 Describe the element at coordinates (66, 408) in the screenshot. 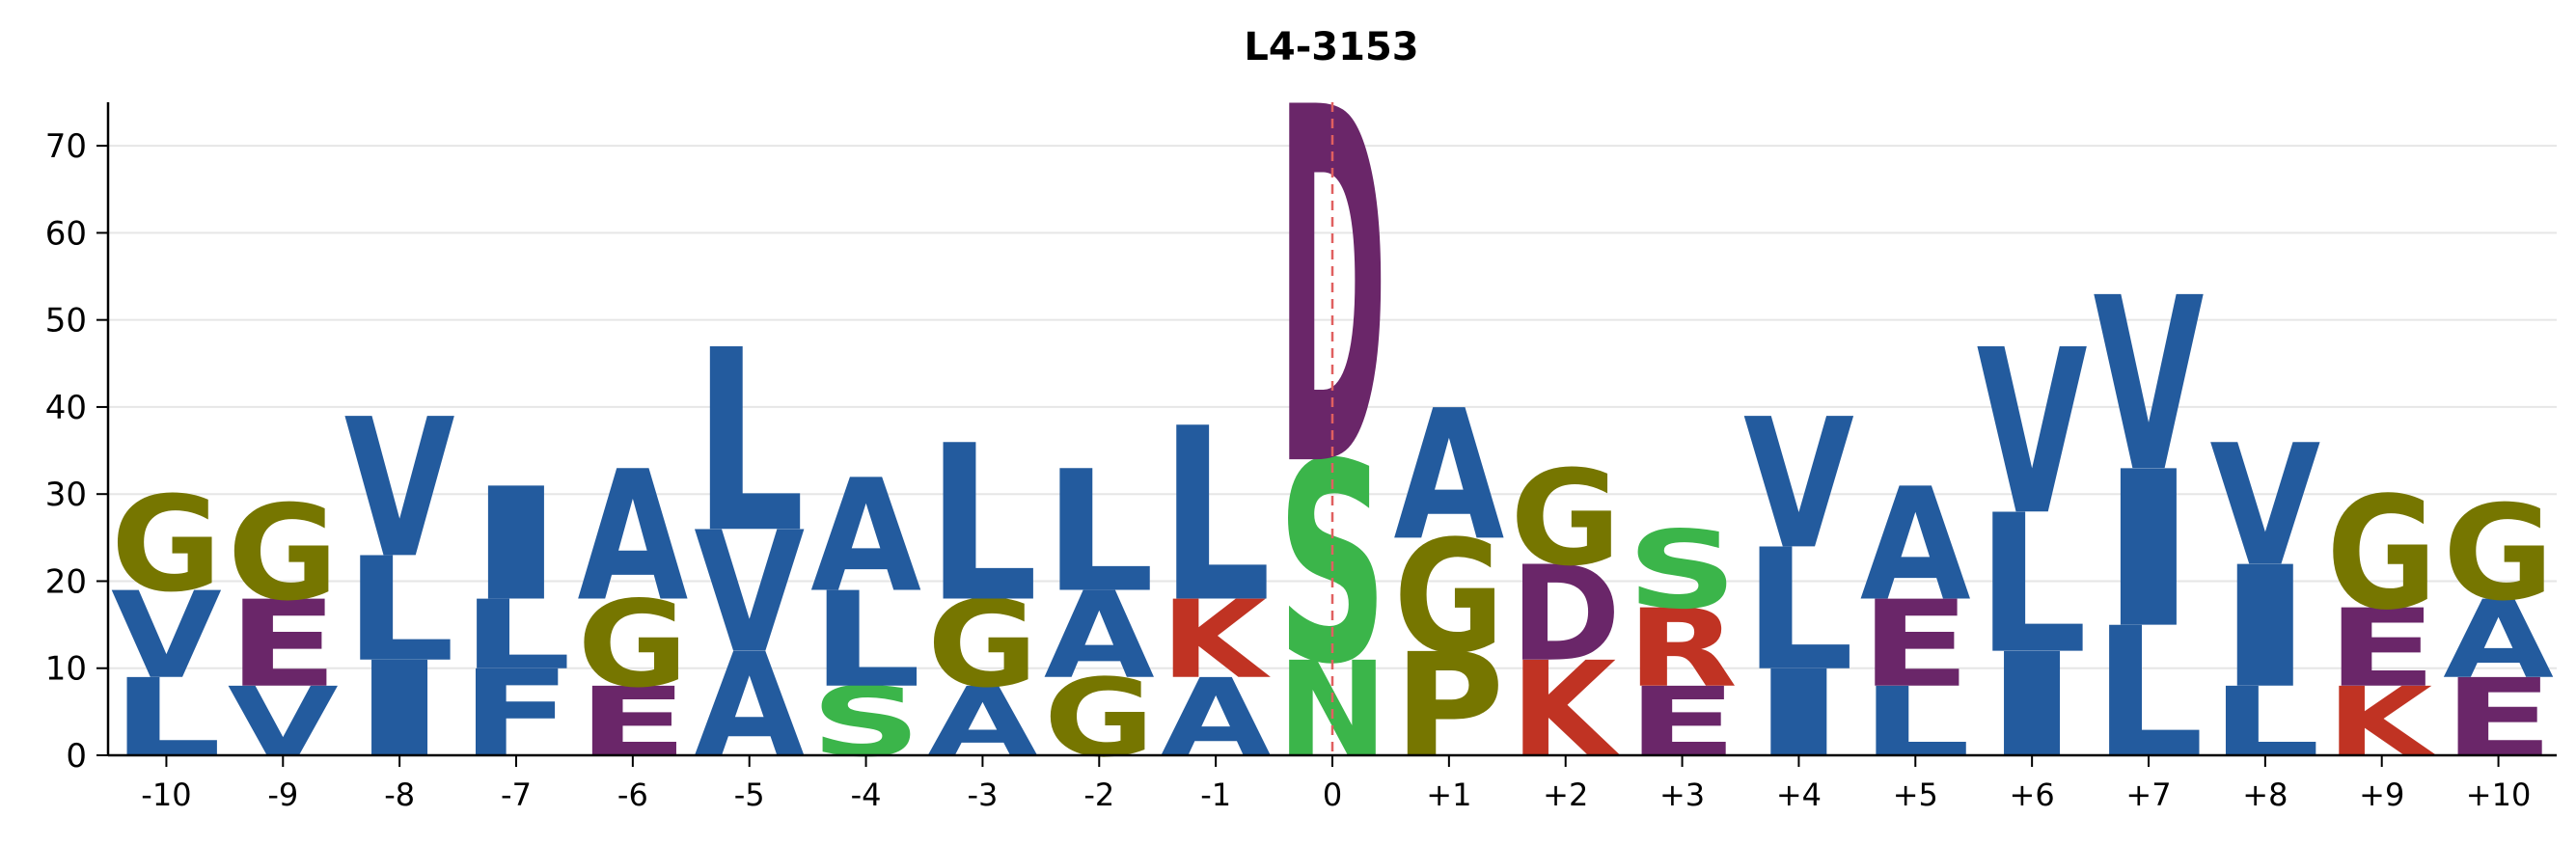

I see `y-tick-label: 40` at that location.